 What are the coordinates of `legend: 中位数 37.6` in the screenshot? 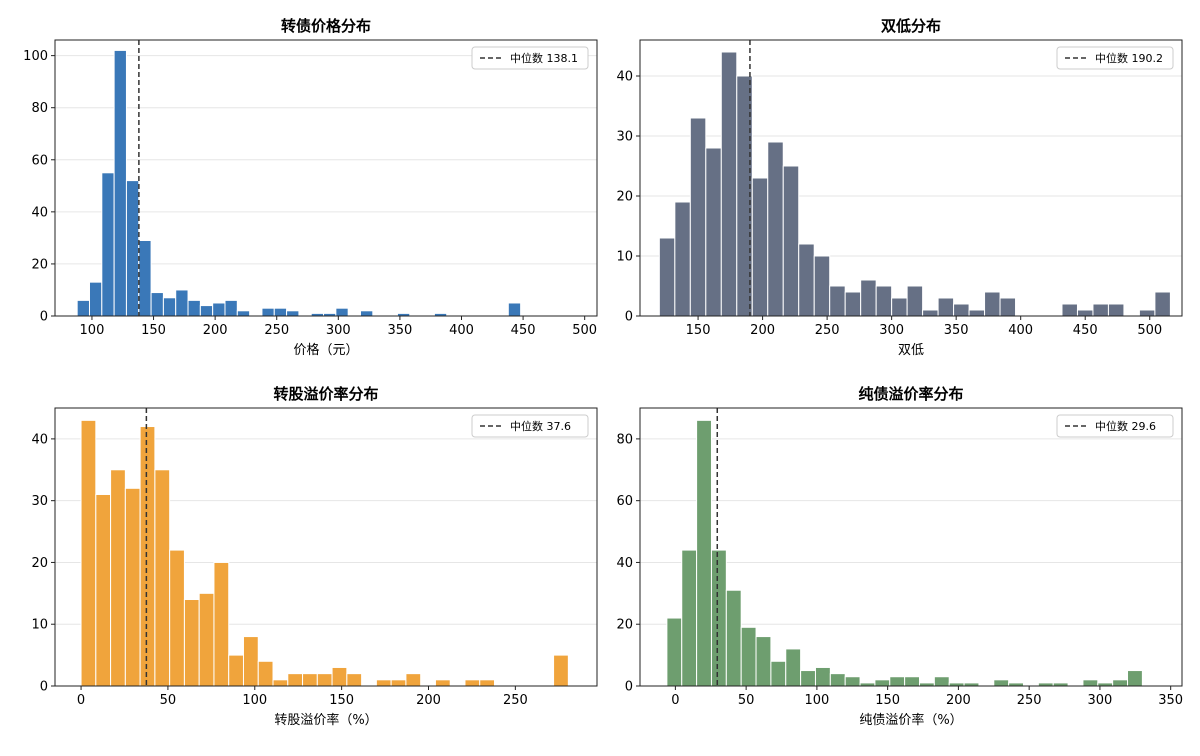 It's located at (530, 426).